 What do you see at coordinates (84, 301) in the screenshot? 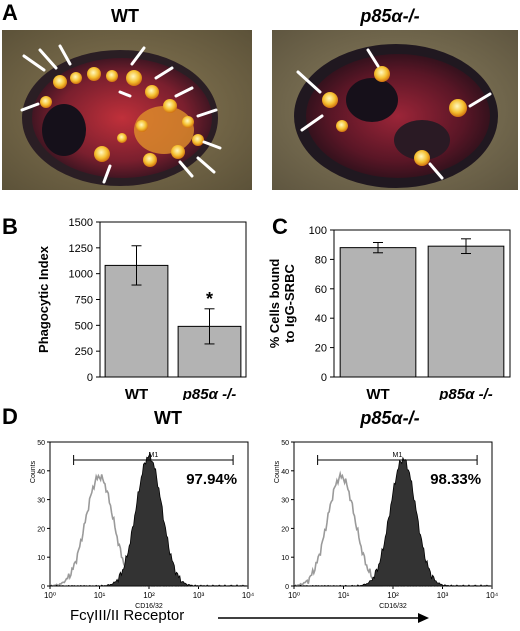
I see `y-tick-label: 750` at bounding box center [84, 301].